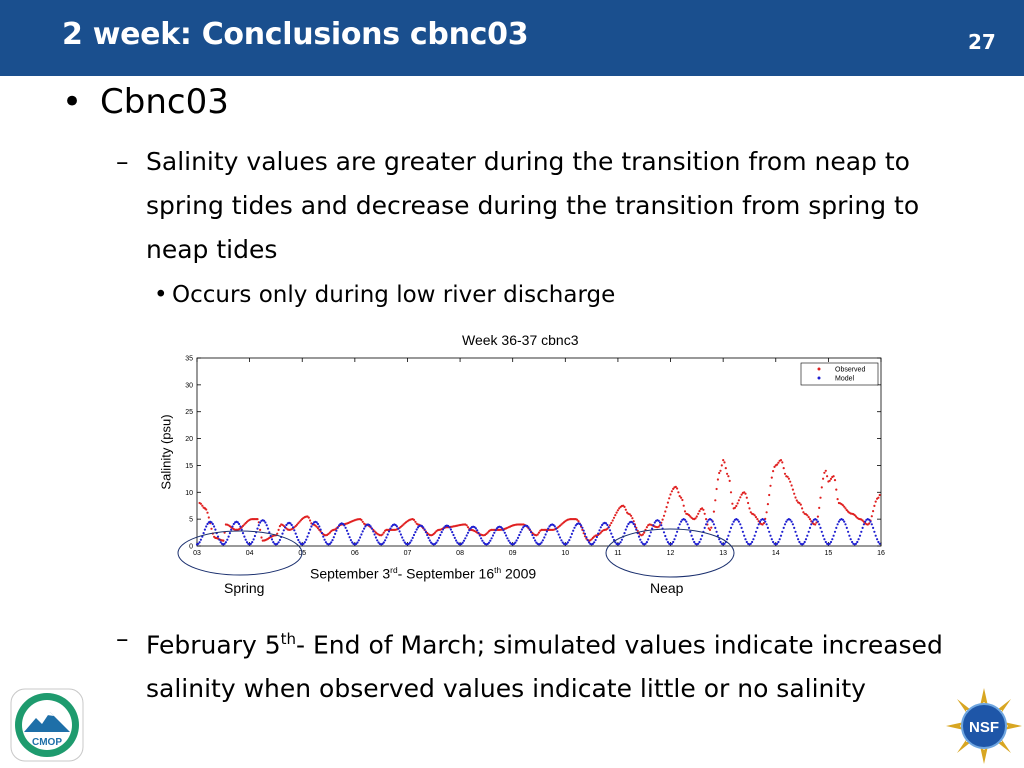  Describe the element at coordinates (565, 553) in the screenshot. I see `x-tick-label: 10` at that location.